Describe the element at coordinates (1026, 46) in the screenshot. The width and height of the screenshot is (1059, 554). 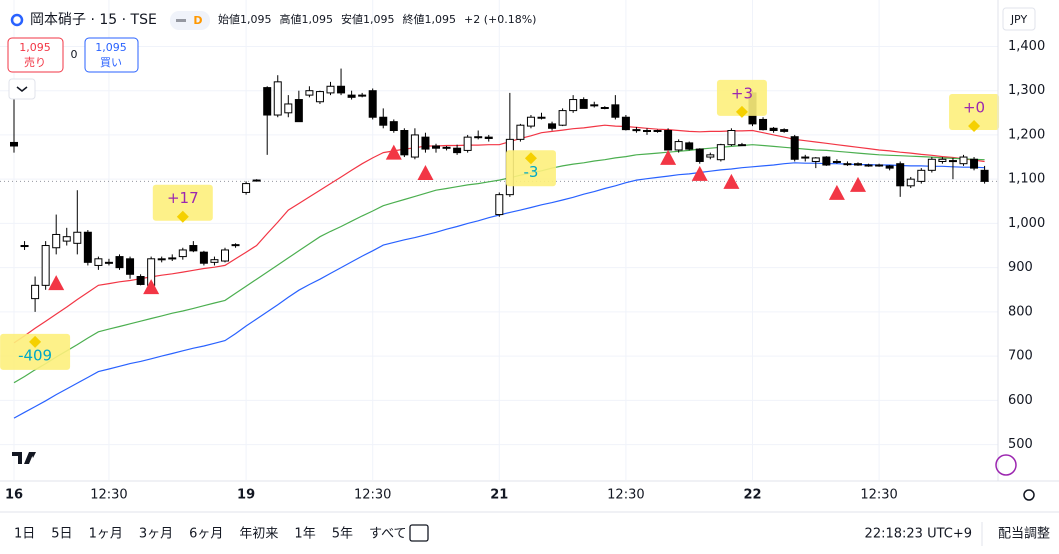
I see `y-tick-label: 1,400` at that location.